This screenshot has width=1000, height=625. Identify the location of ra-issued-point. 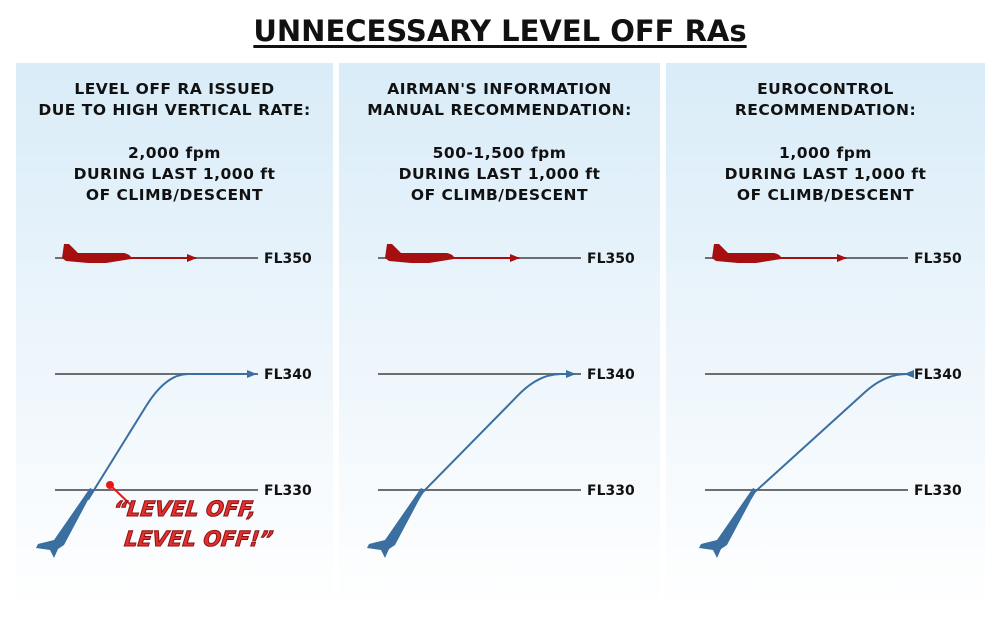
(110, 485).